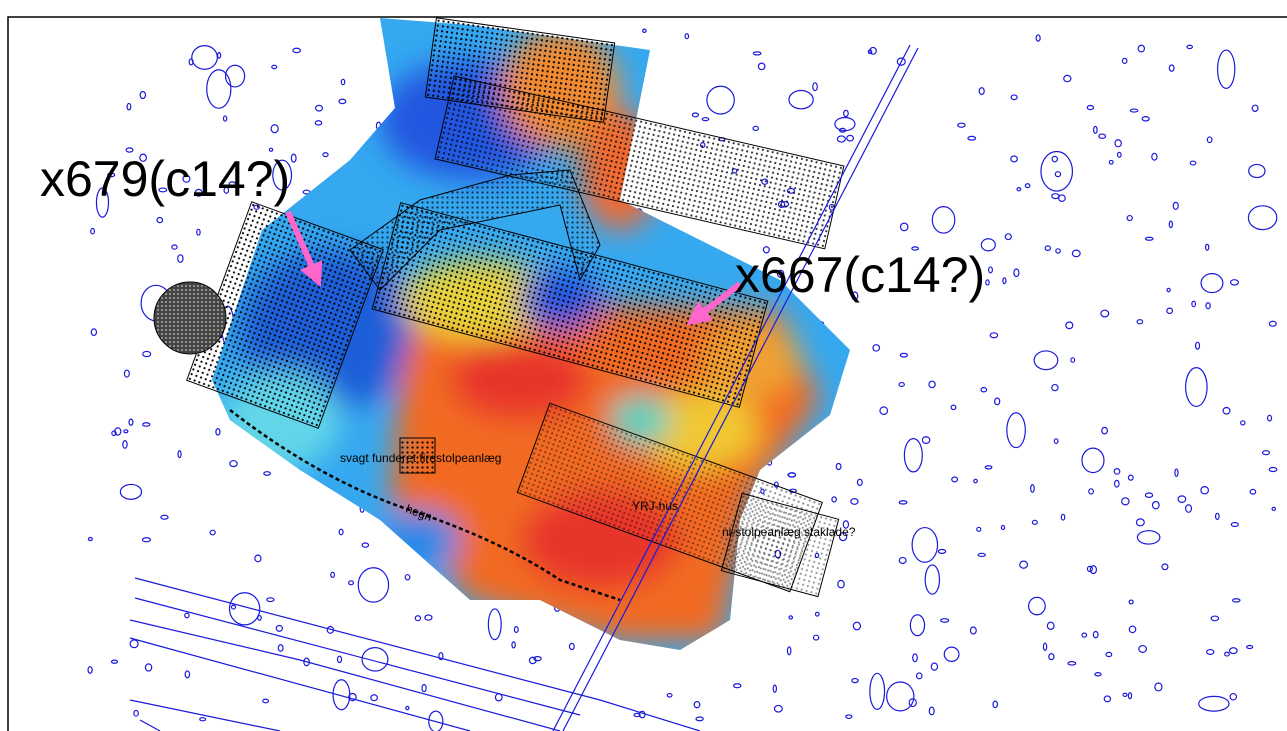  Describe the element at coordinates (655, 506) in the screenshot. I see `feature-label: YRJ-hus` at that location.